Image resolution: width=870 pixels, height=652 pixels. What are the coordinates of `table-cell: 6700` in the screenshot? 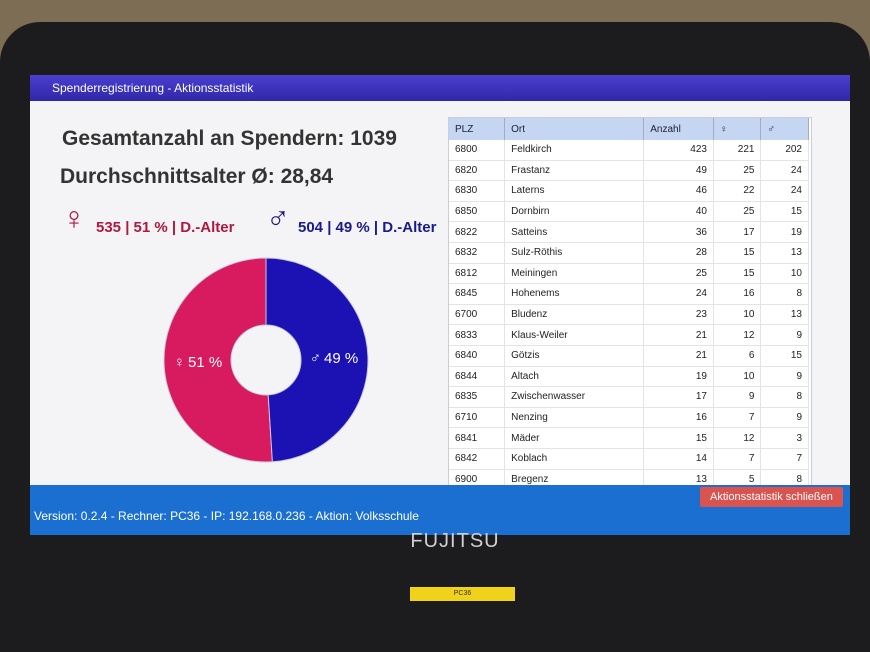 It's located at (477, 315).